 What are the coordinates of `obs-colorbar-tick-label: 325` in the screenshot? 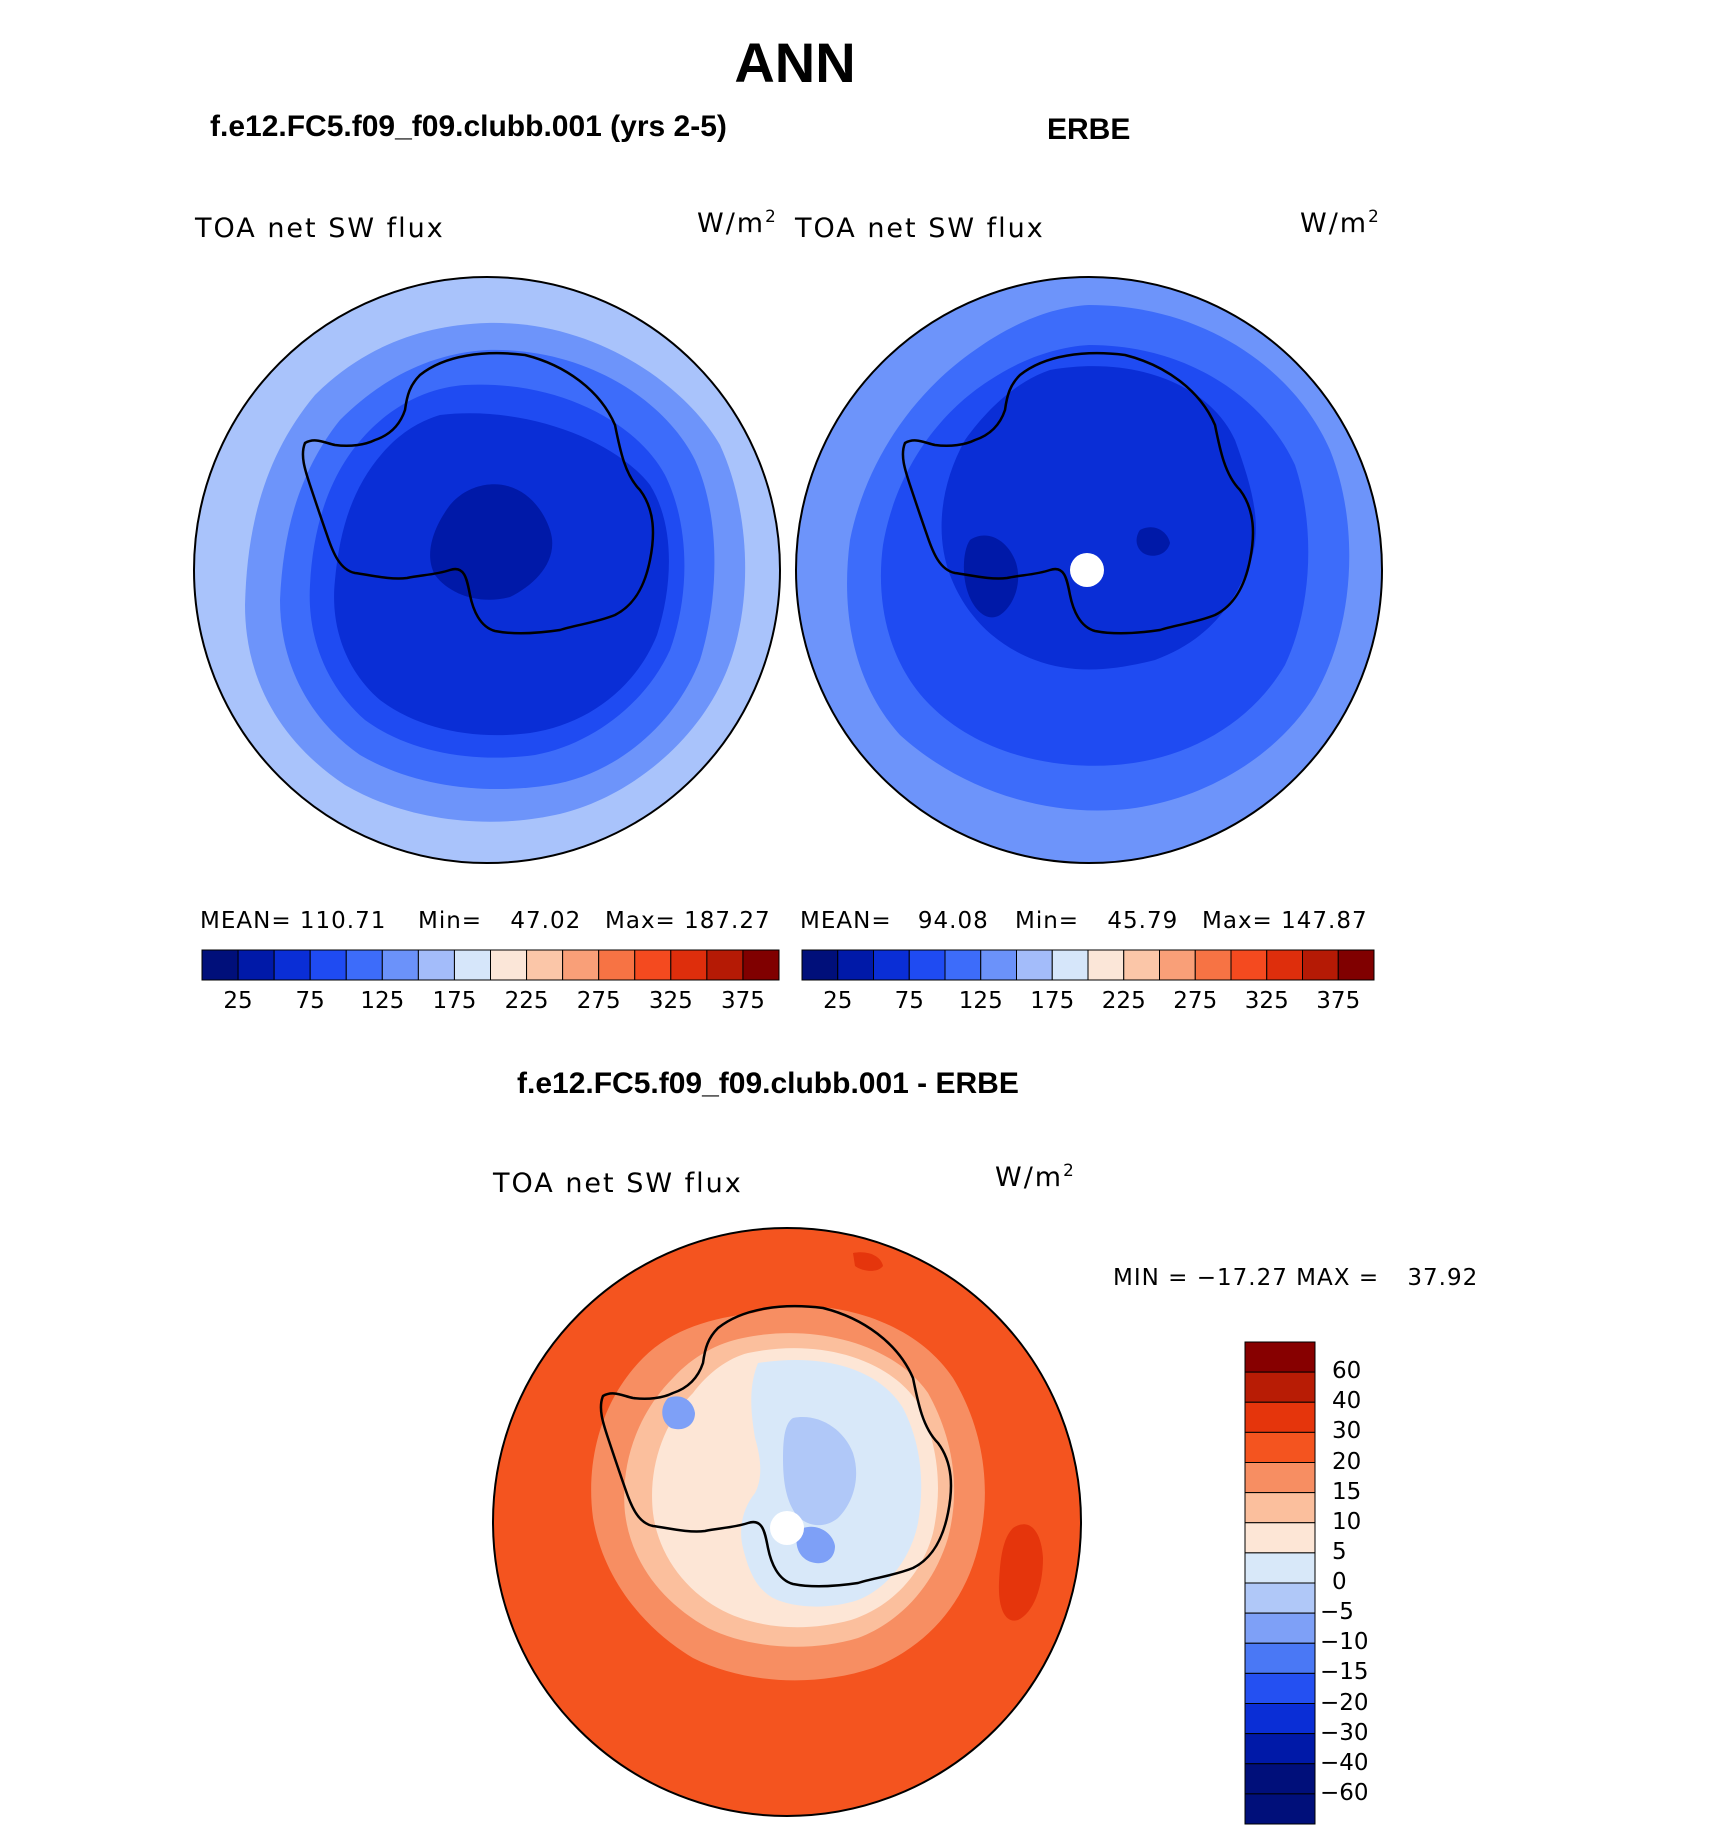 It's located at (1266, 1001).